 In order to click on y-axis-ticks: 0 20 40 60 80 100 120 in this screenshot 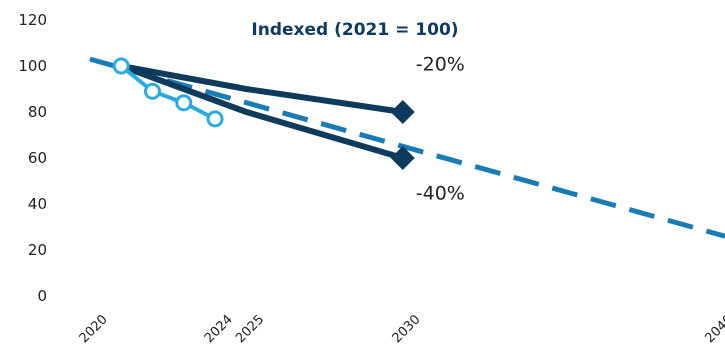, I will do `click(32, 158)`.